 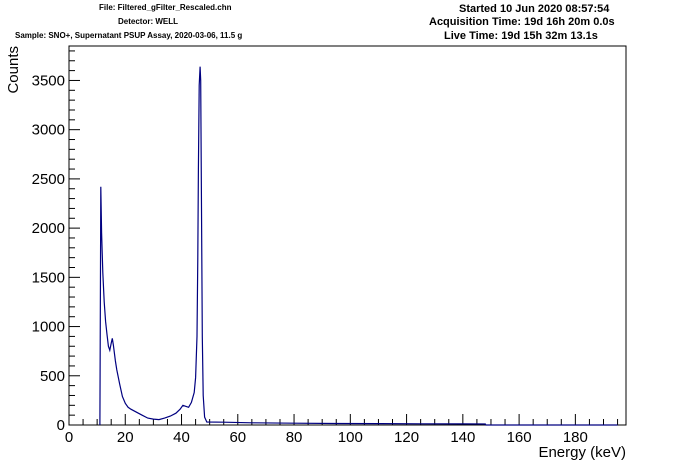 What do you see at coordinates (148, 21) in the screenshot?
I see `detector-label: Detector: WELL` at bounding box center [148, 21].